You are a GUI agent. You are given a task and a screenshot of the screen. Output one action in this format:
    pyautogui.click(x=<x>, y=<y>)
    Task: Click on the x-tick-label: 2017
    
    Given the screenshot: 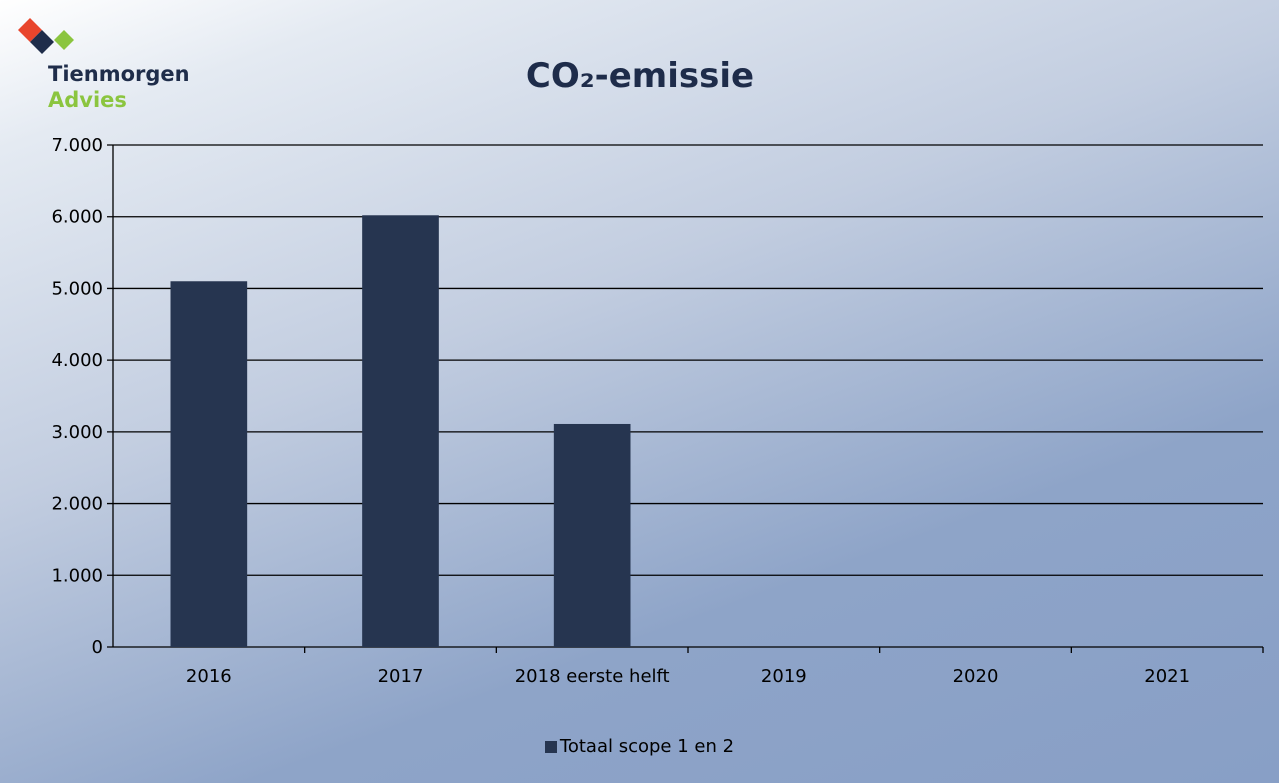 What is the action you would take?
    pyautogui.click(x=401, y=676)
    